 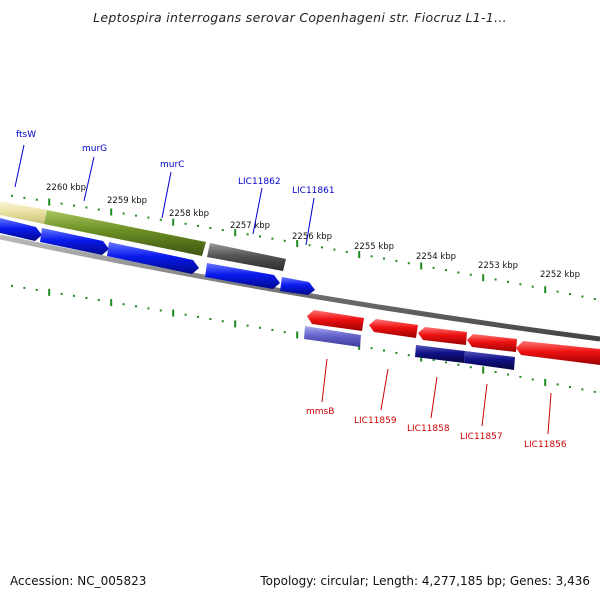 I want to click on gene-label-ftsW: ftsW, so click(x=26, y=135).